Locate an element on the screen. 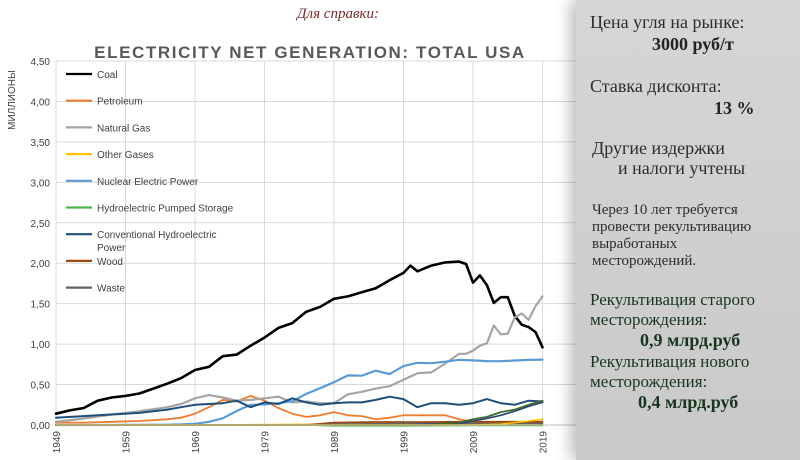  y-tick-label: 4,50 is located at coordinates (41, 62).